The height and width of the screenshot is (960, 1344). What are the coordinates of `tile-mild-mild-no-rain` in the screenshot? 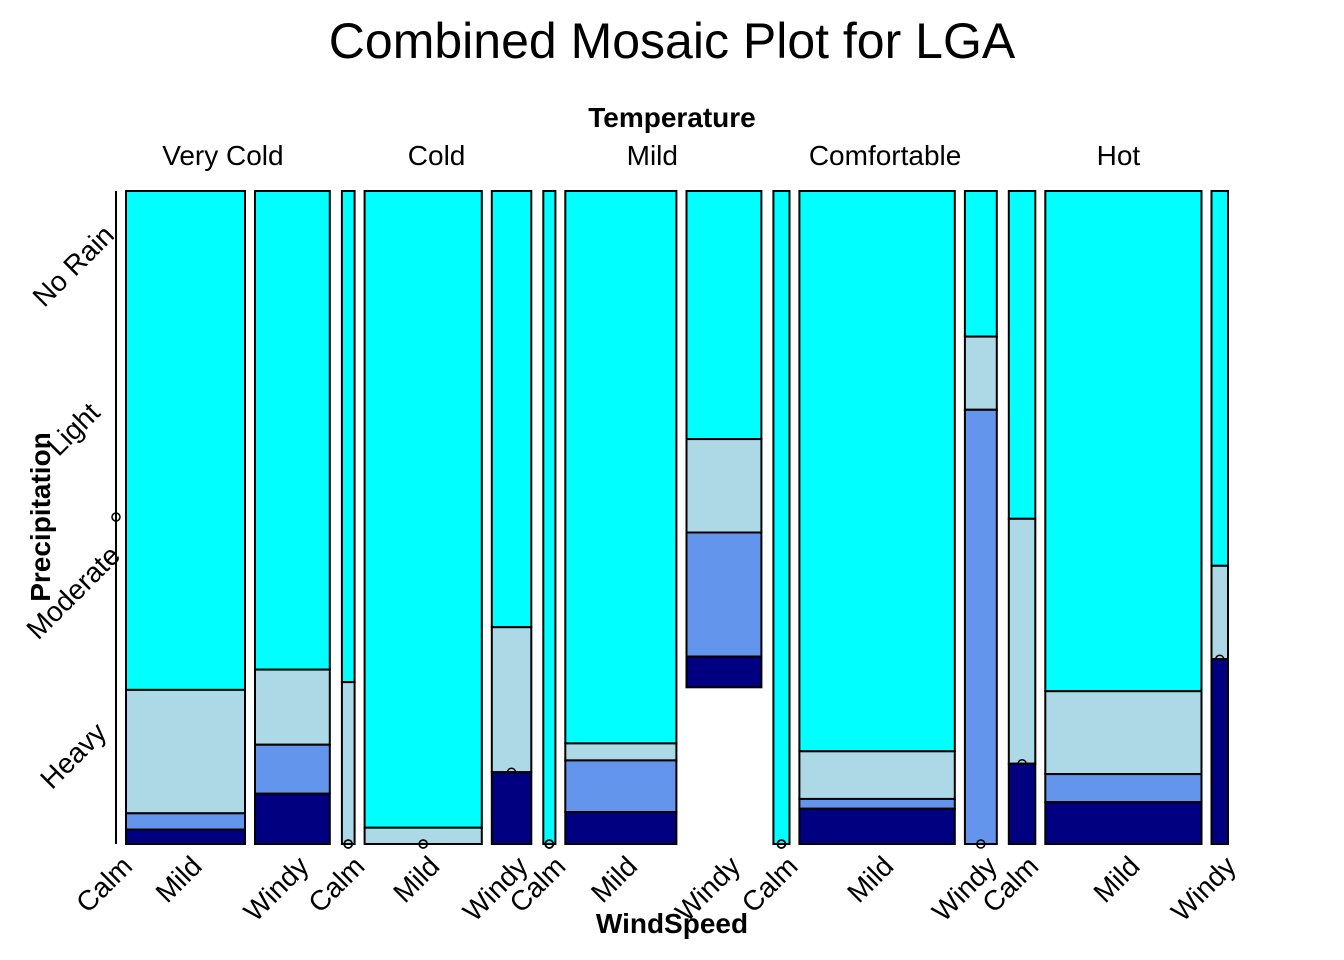 It's located at (621, 467).